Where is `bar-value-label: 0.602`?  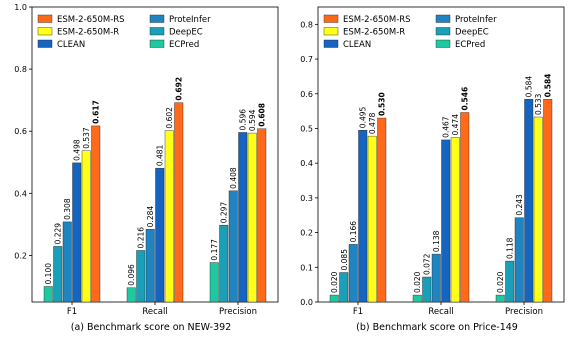 bar-value-label: 0.602 is located at coordinates (169, 118).